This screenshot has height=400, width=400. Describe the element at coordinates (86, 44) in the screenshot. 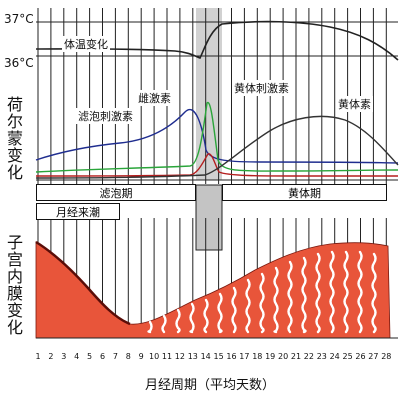

I see `temperature-title: 体温变化` at that location.